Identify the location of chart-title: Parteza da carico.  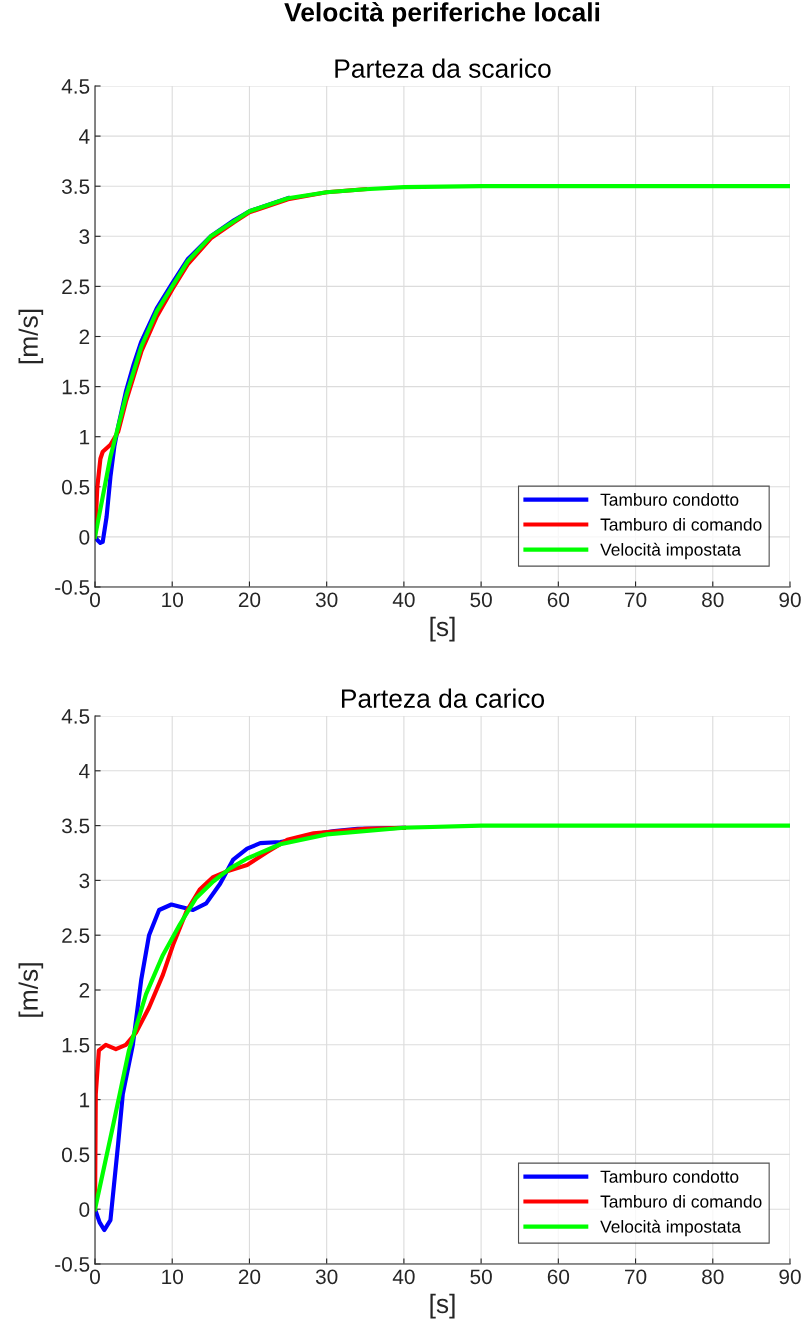
(443, 698).